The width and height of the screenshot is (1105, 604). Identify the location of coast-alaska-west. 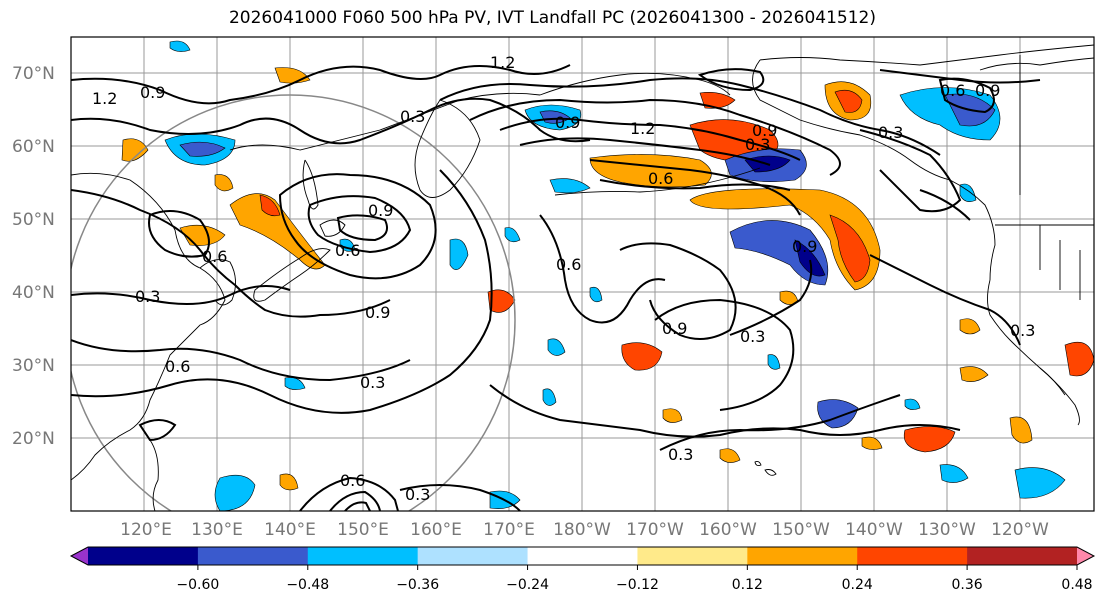
(851, 120).